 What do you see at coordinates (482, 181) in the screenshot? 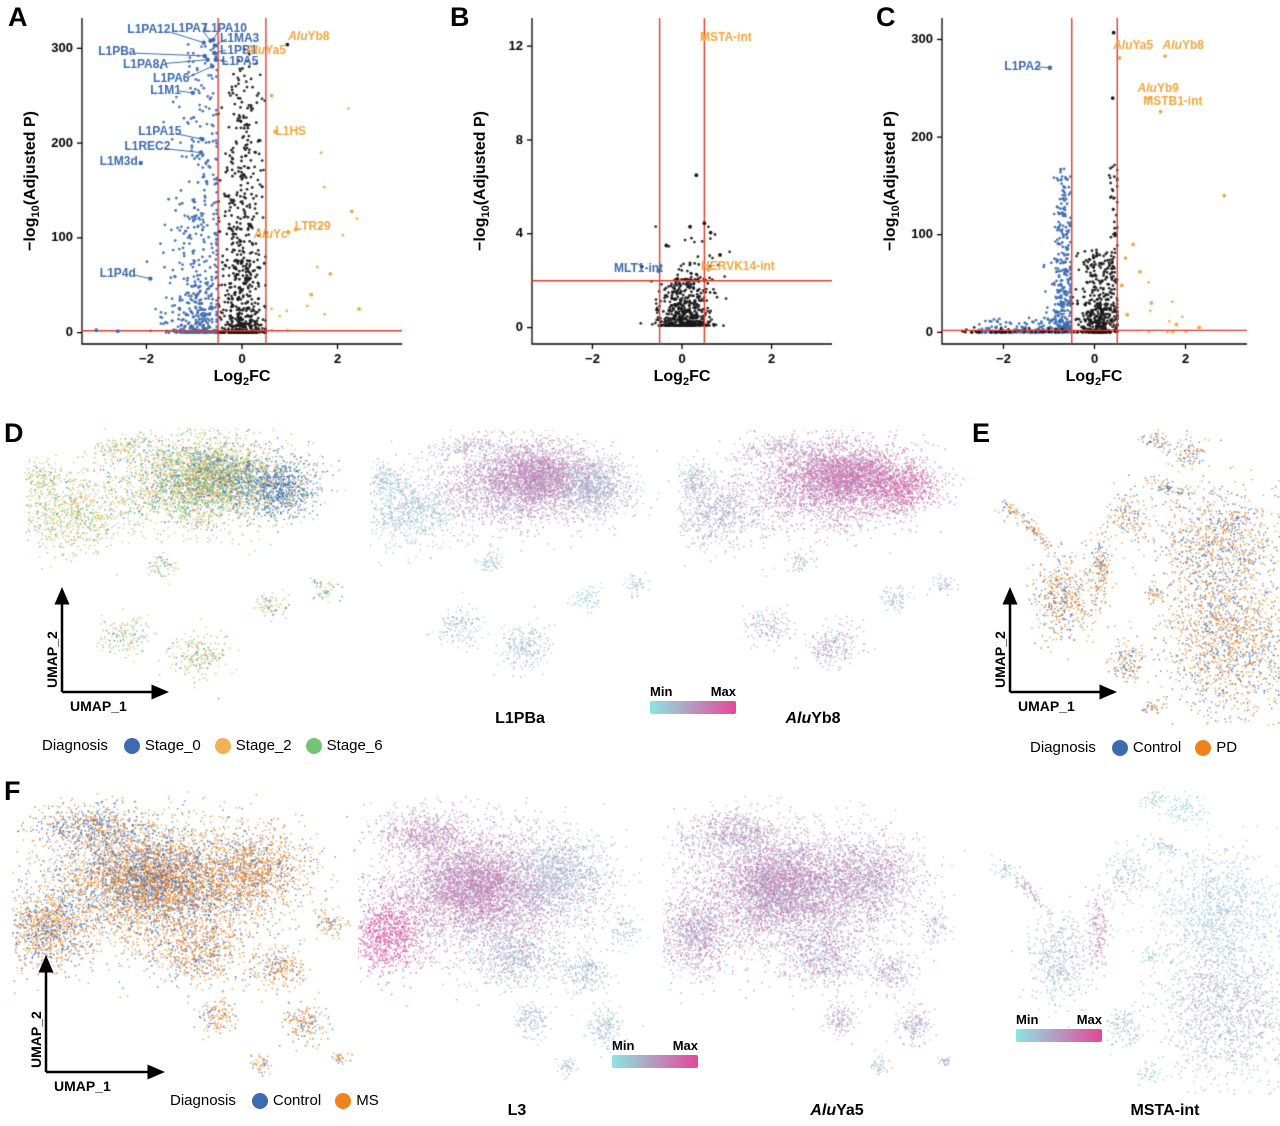
I see `y-axis-title-B: −log10(Adjusted P)` at bounding box center [482, 181].